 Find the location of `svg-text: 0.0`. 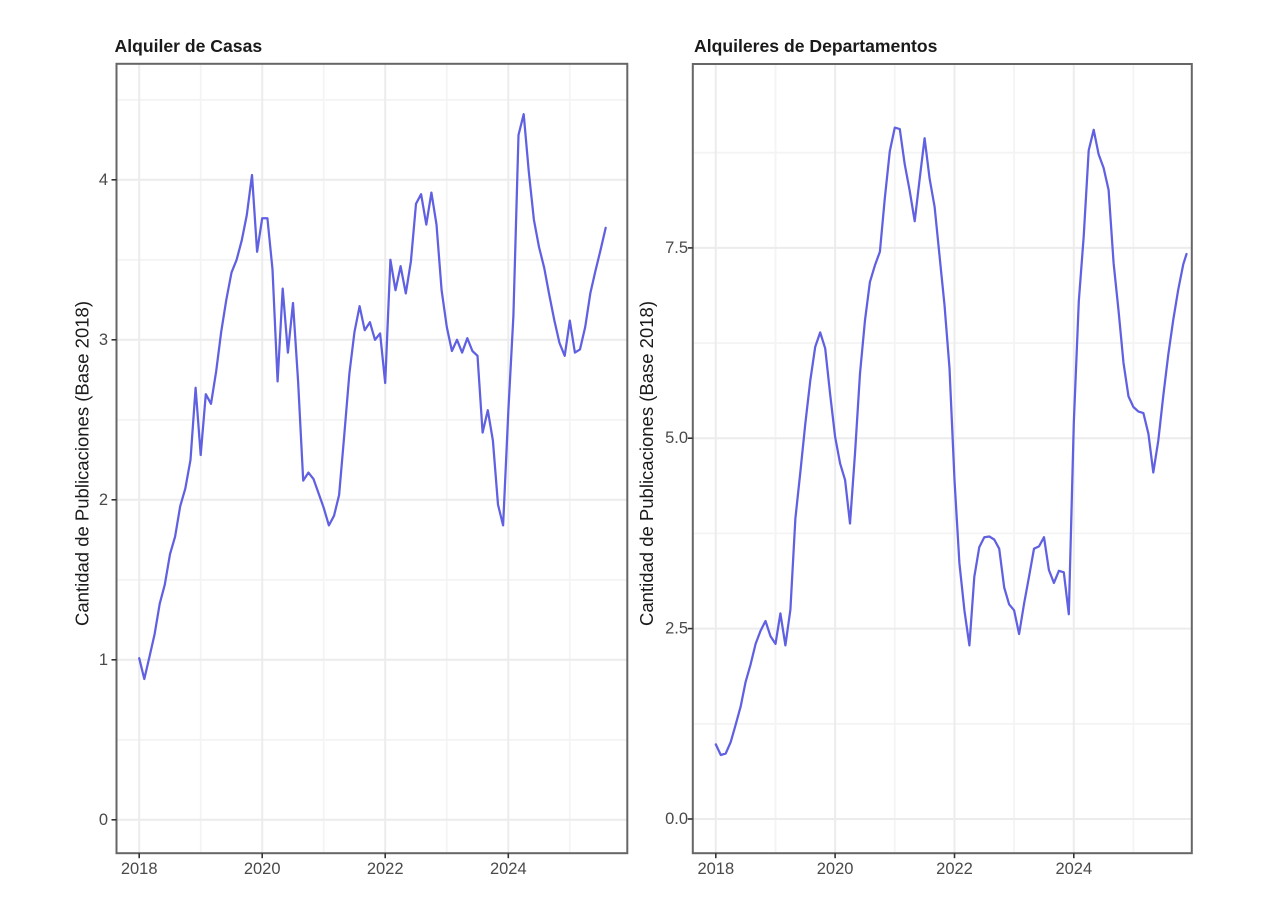

svg-text: 0.0 is located at coordinates (676, 819).